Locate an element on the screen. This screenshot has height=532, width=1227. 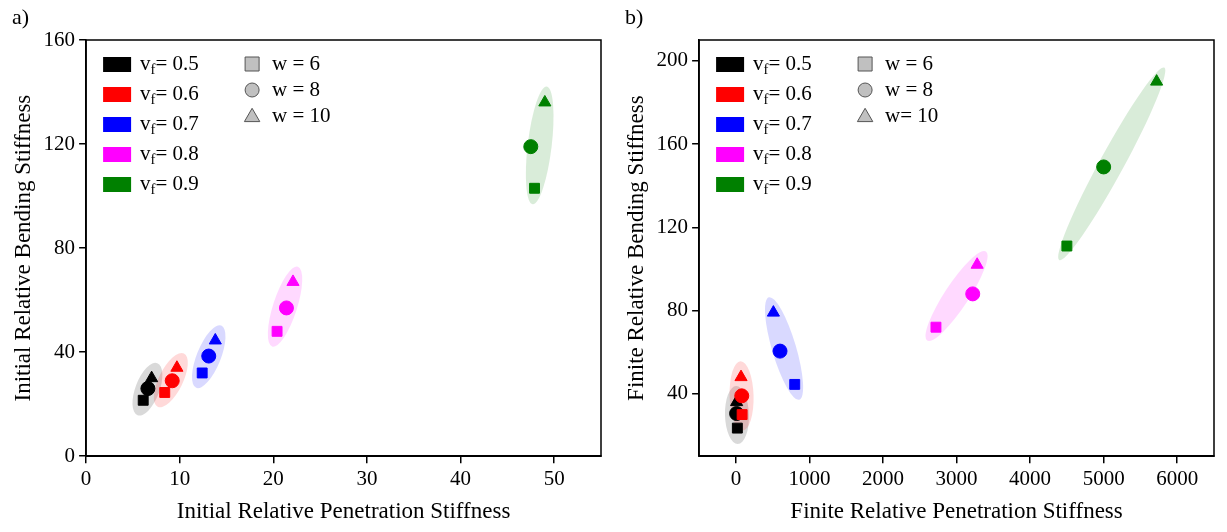
x-axis-title: Finite Relative Penetration Stiffness is located at coordinates (956, 511).